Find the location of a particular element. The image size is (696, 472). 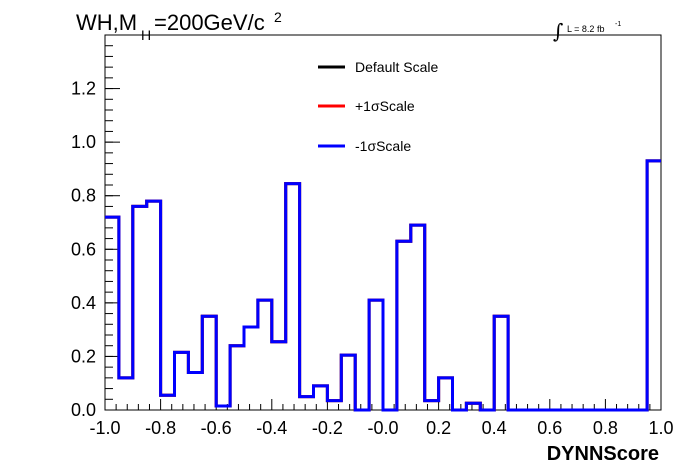

y-tick-label: 0.0 is located at coordinates (83, 410).